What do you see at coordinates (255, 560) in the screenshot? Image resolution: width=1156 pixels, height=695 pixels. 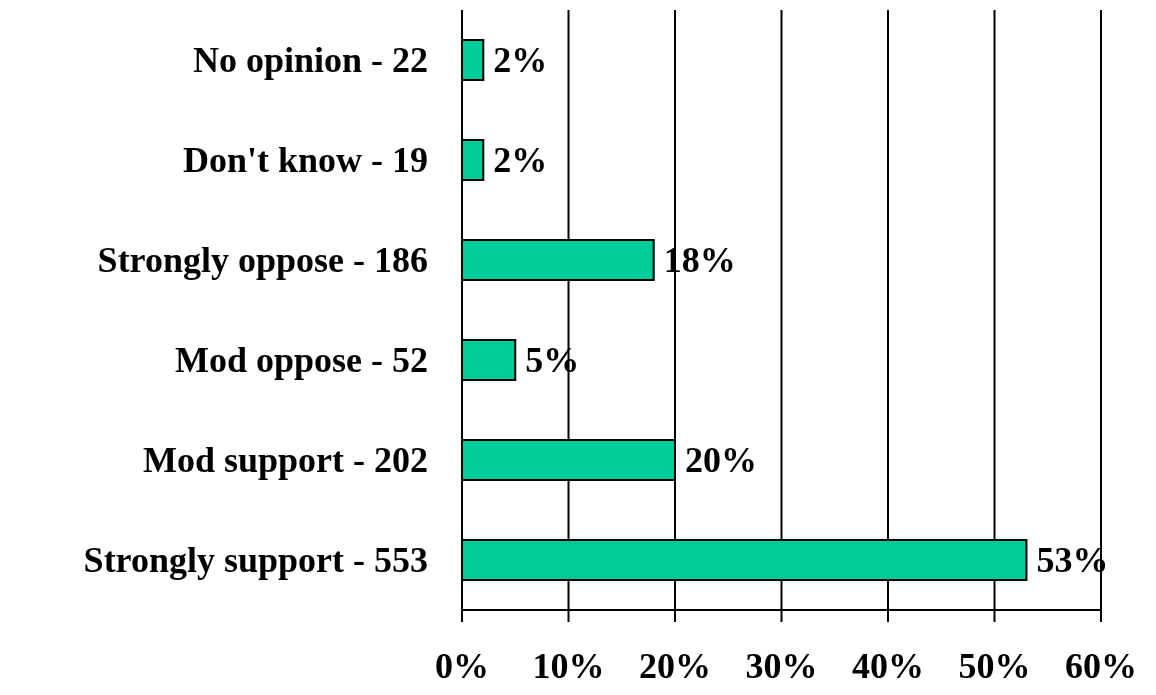 I see `y-tick-label: Strongly support - 553` at bounding box center [255, 560].